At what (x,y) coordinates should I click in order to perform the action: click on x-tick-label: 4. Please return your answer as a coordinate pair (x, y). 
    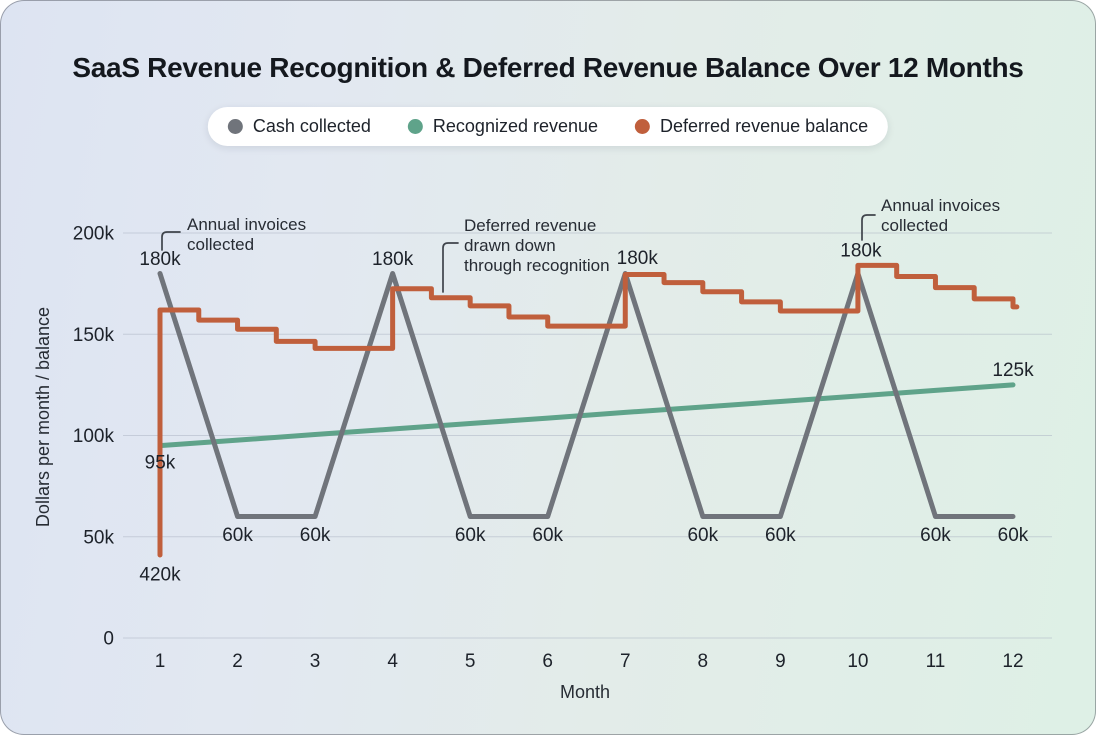
    Looking at the image, I should click on (392, 661).